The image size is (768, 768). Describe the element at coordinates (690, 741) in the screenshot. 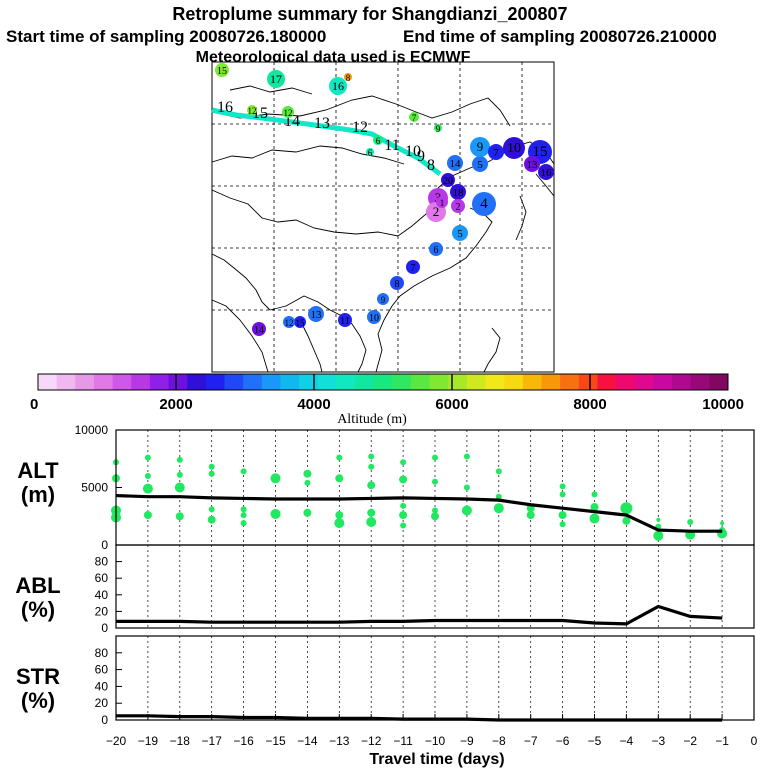

I see `x-tick-label: −2` at that location.